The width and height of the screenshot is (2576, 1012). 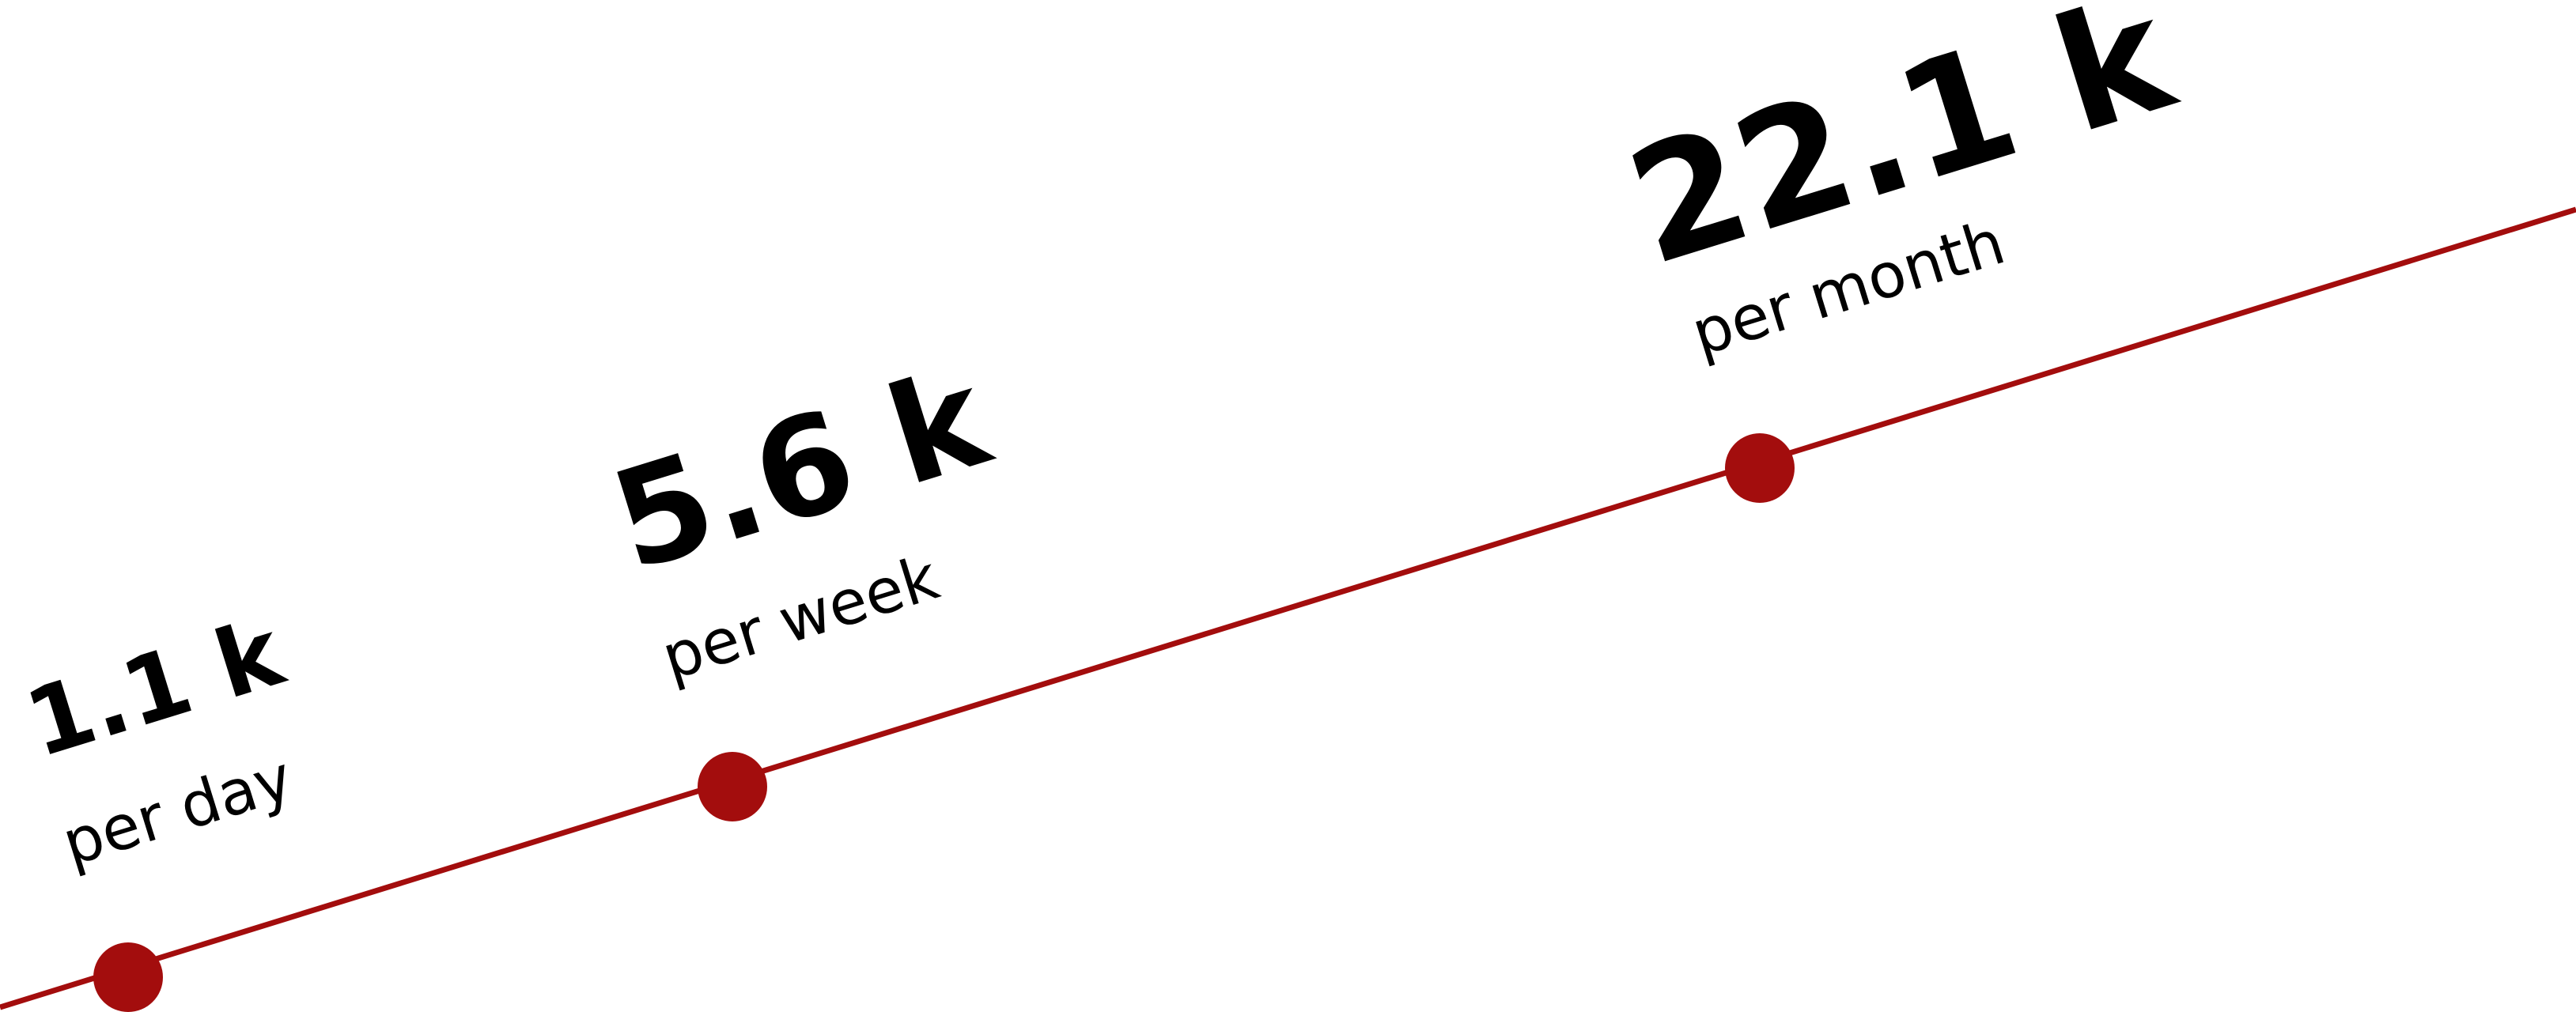 I want to click on value-label-per-week: 5.6 k, so click(x=801, y=469).